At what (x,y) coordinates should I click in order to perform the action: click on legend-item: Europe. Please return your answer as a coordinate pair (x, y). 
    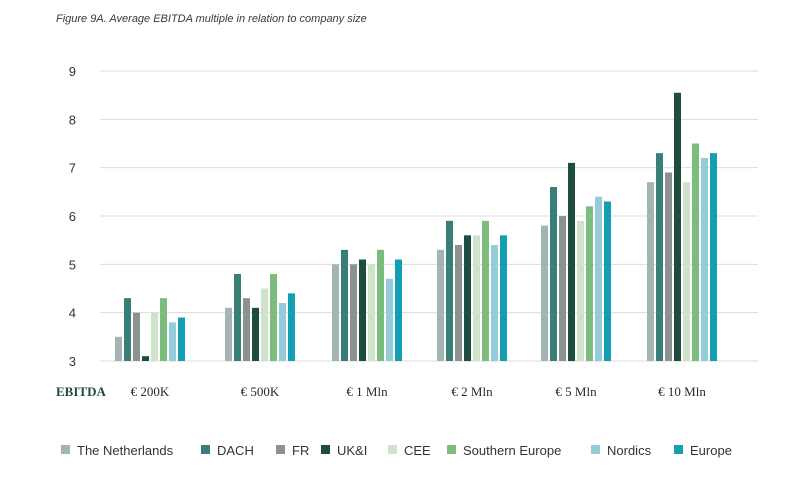
    Looking at the image, I should click on (703, 450).